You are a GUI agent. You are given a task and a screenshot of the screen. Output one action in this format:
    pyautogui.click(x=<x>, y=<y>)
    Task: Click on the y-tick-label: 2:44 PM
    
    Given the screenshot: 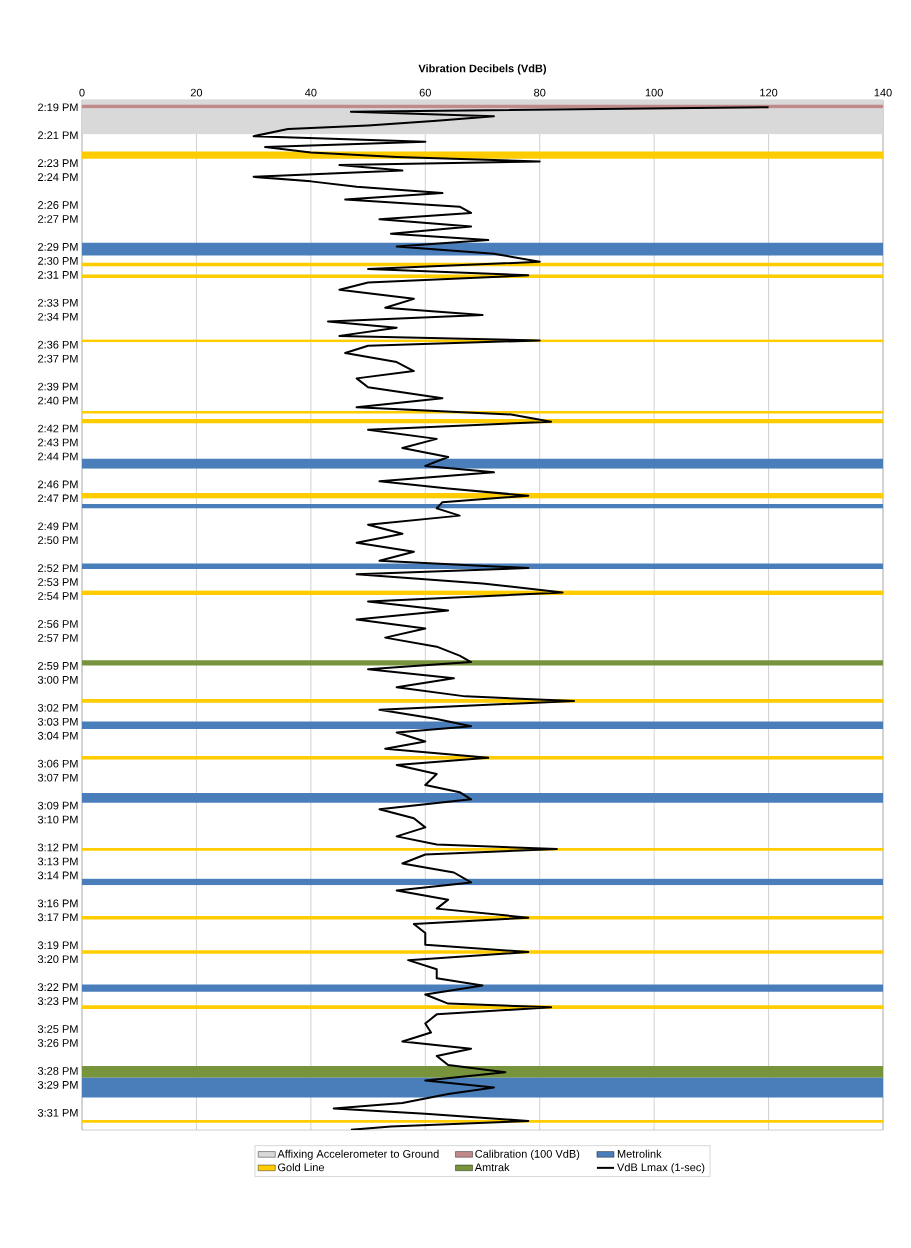 What is the action you would take?
    pyautogui.click(x=58, y=456)
    